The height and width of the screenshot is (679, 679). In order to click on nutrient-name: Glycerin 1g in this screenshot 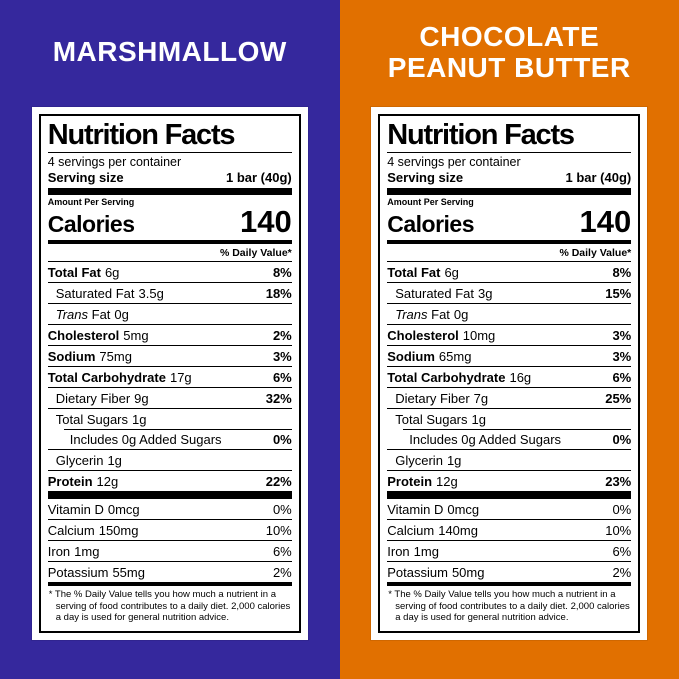, I will do `click(428, 460)`.